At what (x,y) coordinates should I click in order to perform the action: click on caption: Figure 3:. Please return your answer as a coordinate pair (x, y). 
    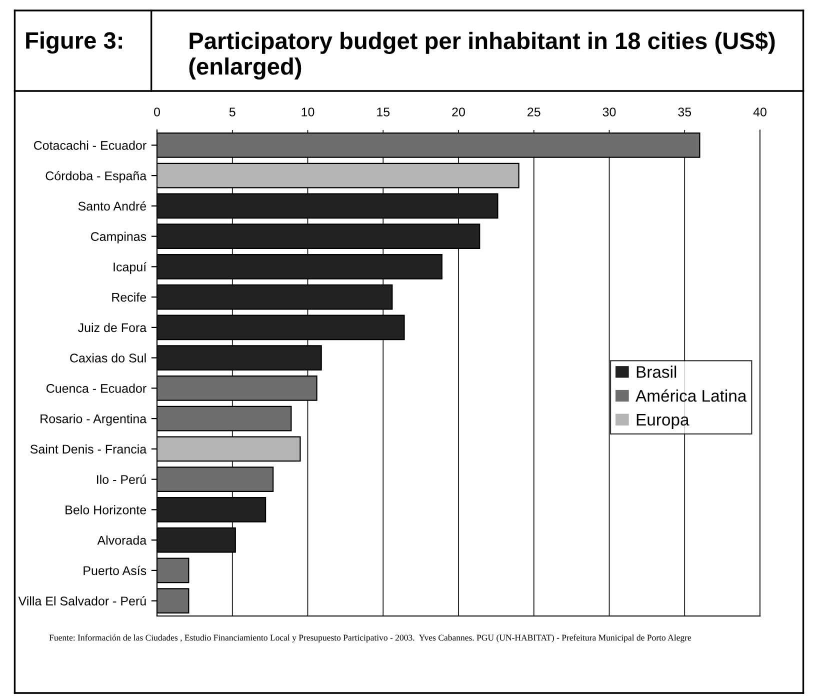
    Looking at the image, I should click on (74, 43).